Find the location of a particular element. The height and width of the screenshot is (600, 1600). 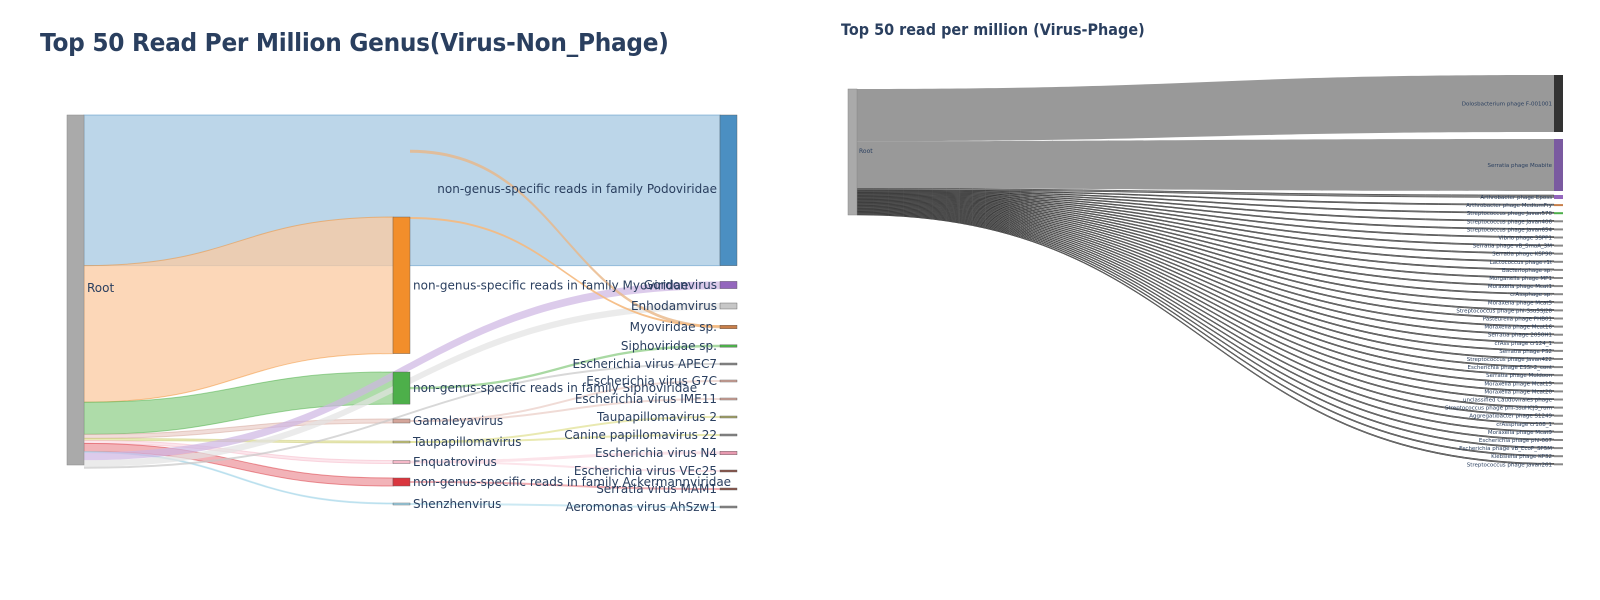

label-right-streptococcus-phage-javan570: Streptococcus phage Javan570 is located at coordinates (1510, 214).